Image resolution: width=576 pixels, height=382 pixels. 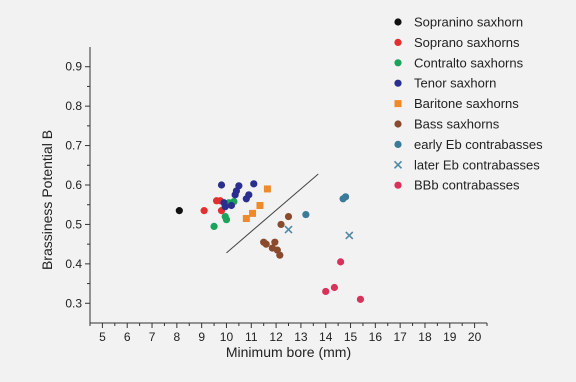 What do you see at coordinates (251, 337) in the screenshot?
I see `x-tick-label: 11` at bounding box center [251, 337].